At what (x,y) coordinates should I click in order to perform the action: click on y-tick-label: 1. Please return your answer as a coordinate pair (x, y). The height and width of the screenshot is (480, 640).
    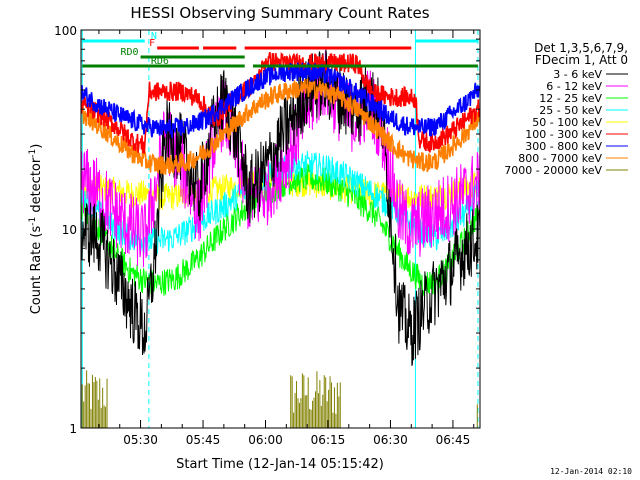
    Looking at the image, I should click on (73, 429).